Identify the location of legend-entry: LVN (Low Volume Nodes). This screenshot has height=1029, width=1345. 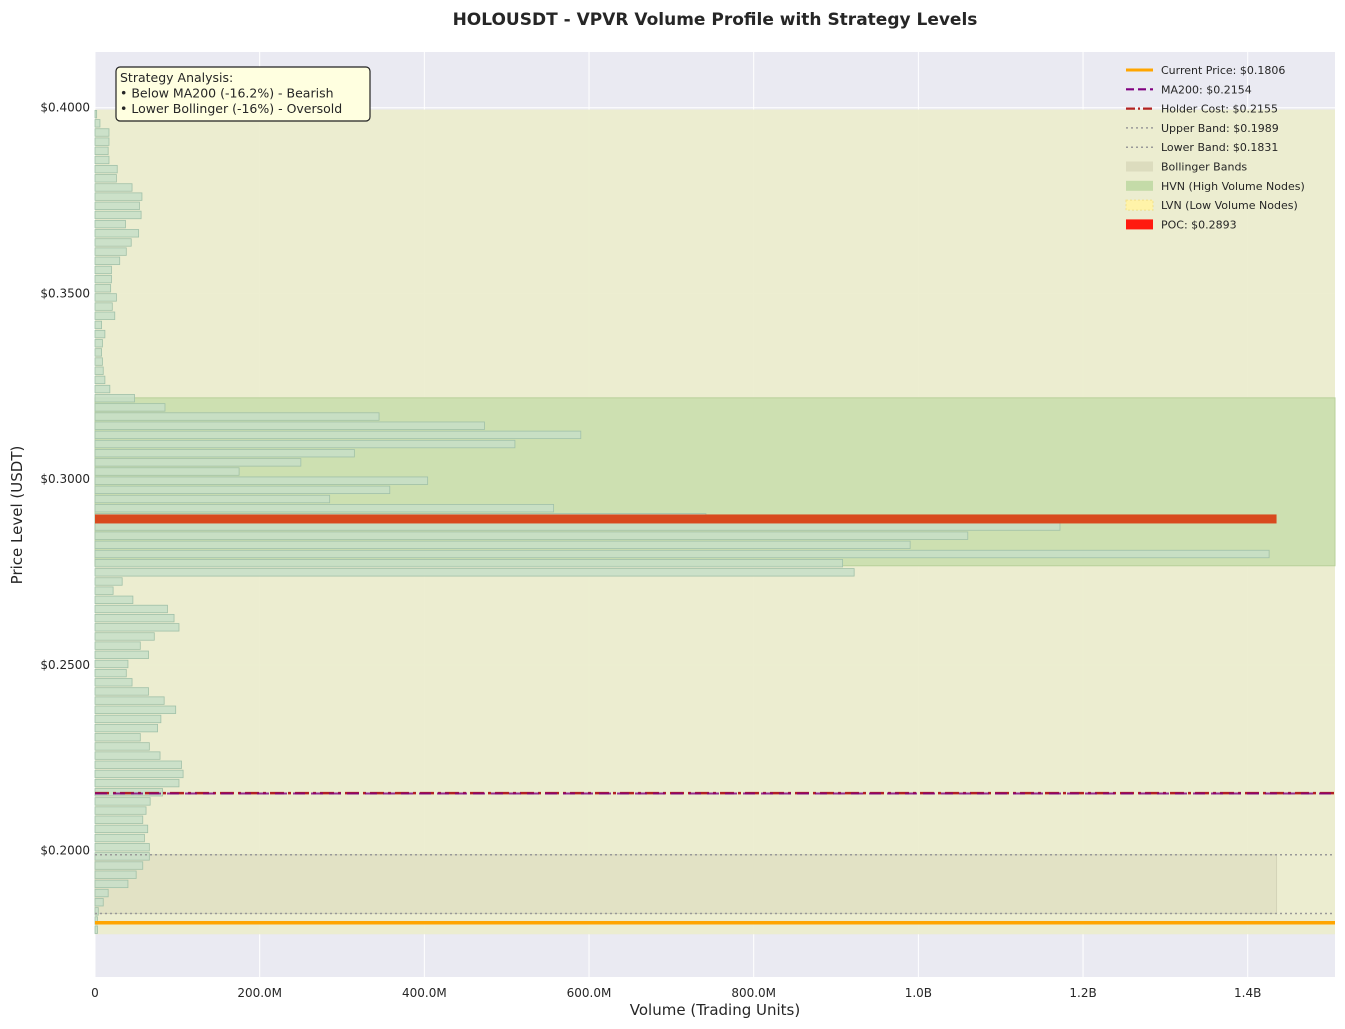
(1229, 205).